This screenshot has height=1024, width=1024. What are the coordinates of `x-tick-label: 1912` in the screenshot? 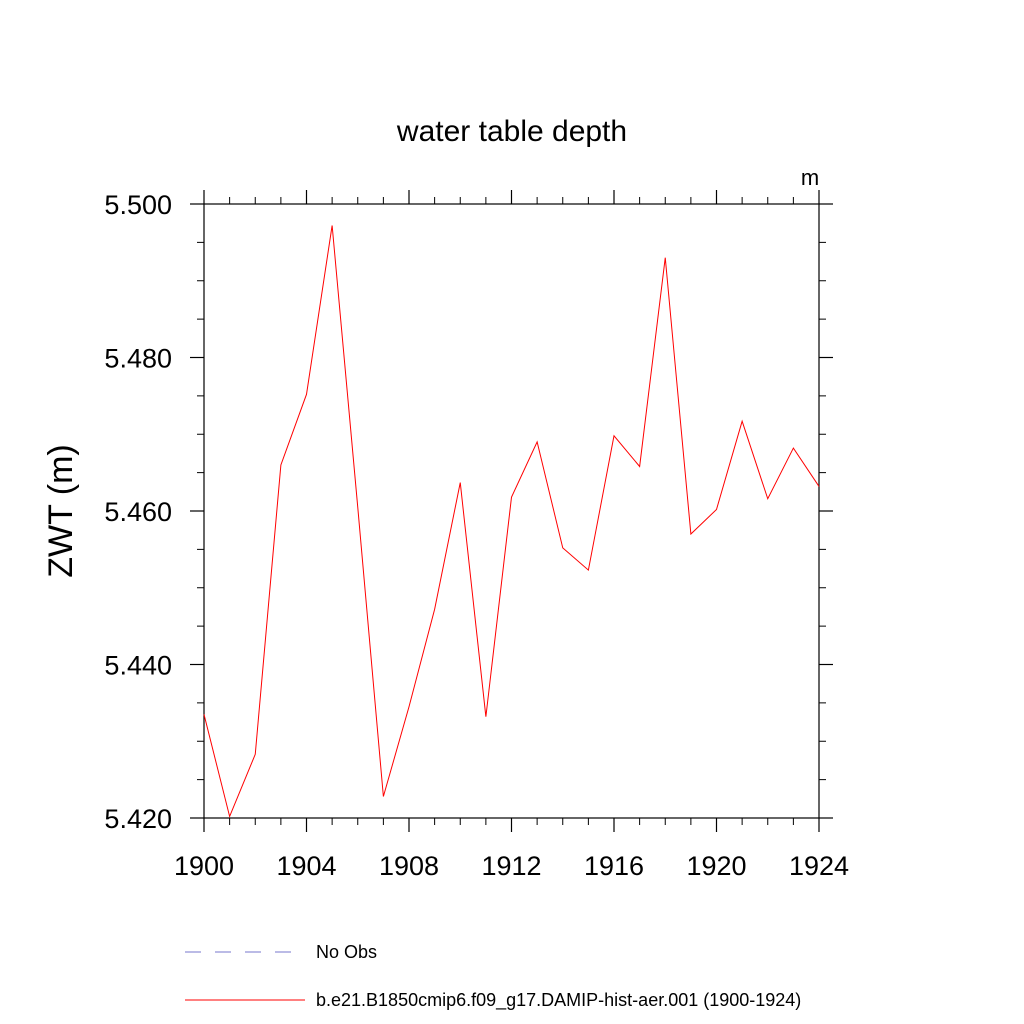 It's located at (511, 866).